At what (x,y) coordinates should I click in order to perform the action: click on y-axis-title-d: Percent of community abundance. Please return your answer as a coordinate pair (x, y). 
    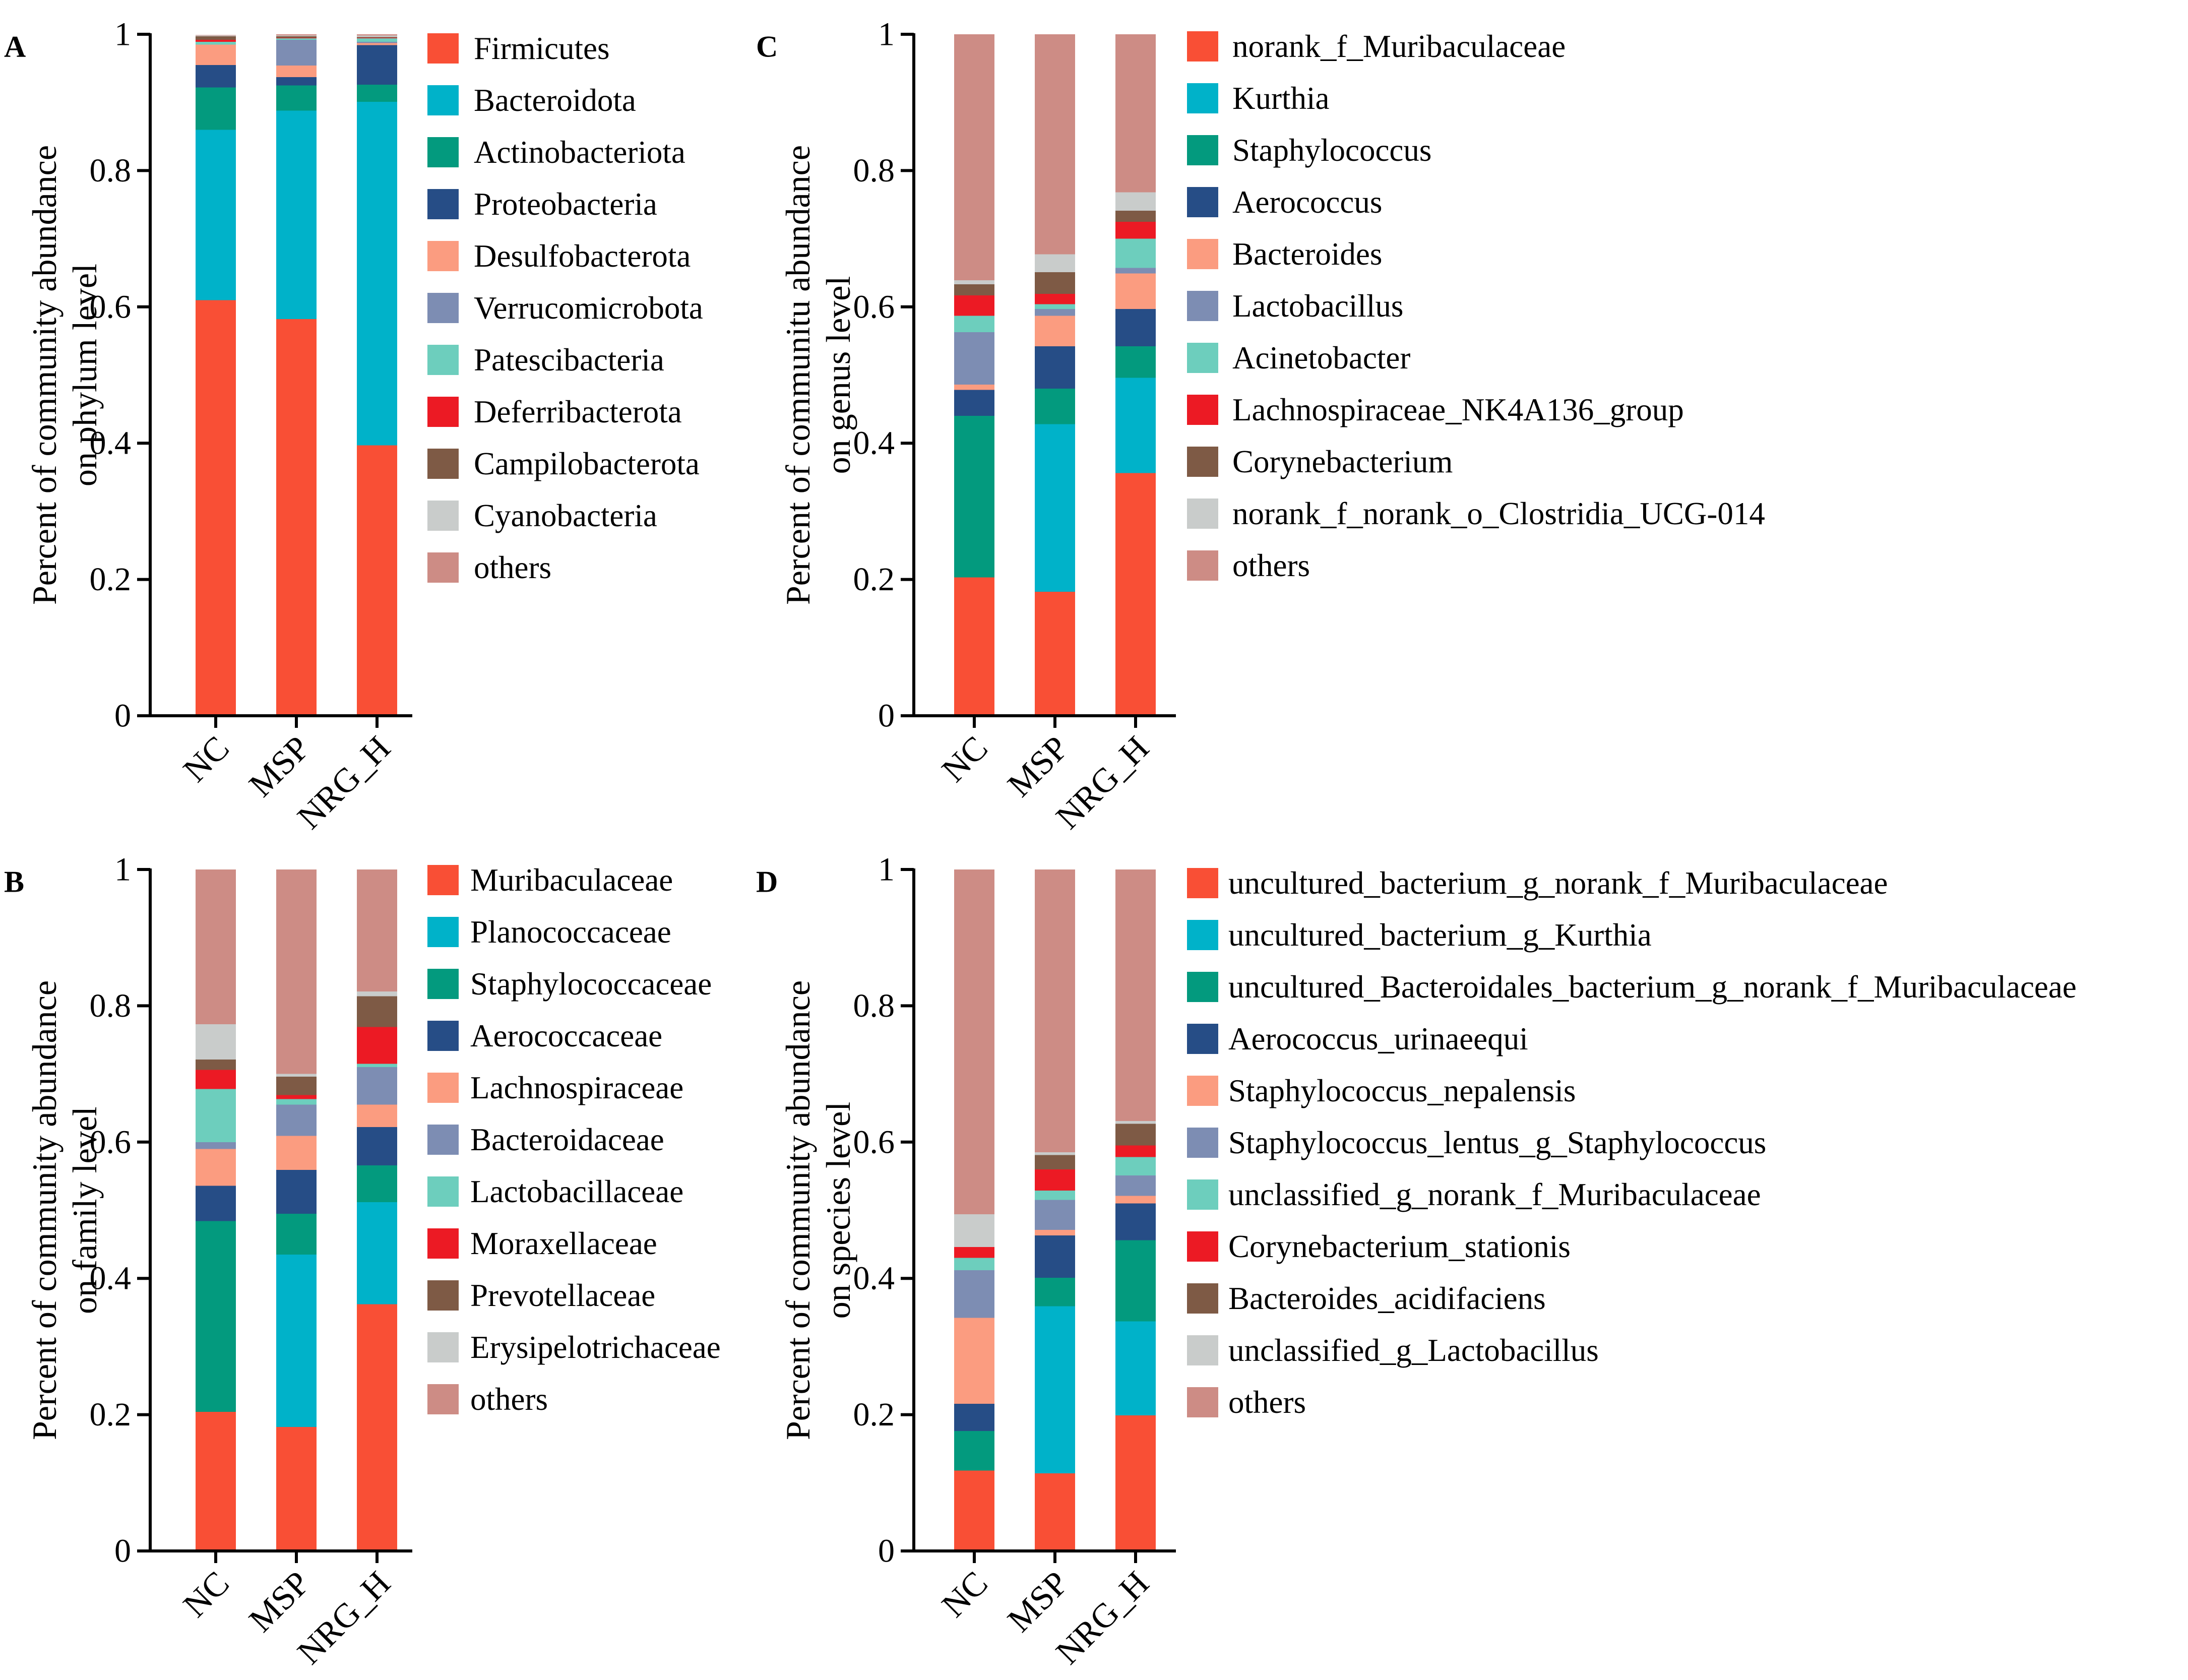
    Looking at the image, I should click on (798, 1210).